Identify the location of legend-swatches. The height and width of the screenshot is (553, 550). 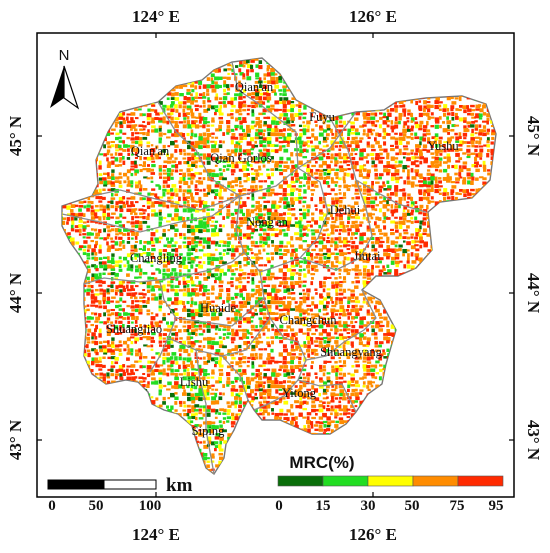
(390, 481).